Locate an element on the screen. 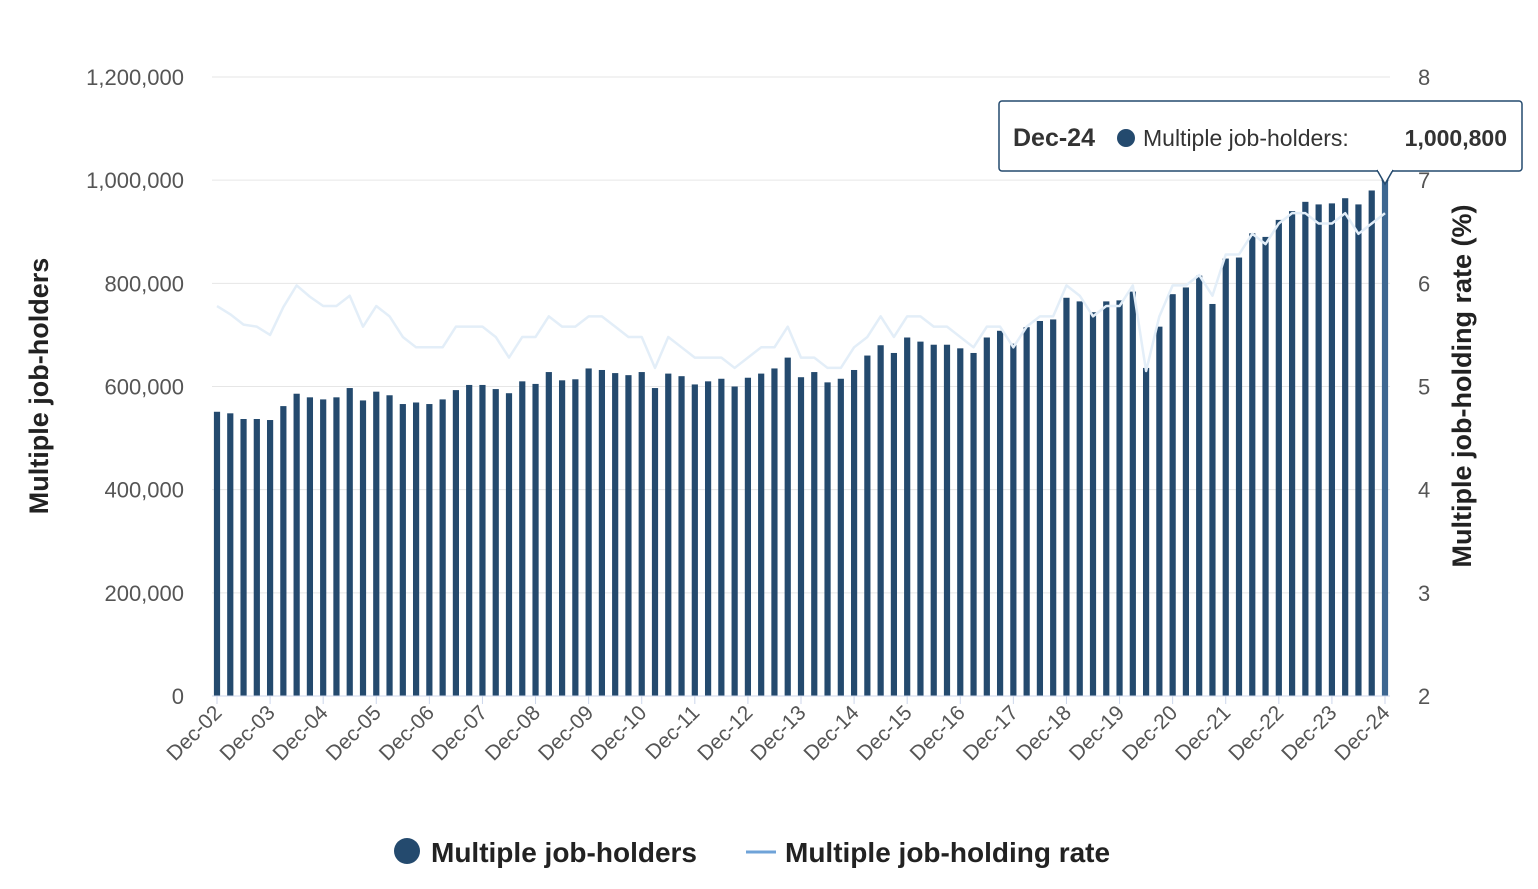 This screenshot has height=889, width=1538. legend-item-job-holders: Multiple job-holders is located at coordinates (545, 852).